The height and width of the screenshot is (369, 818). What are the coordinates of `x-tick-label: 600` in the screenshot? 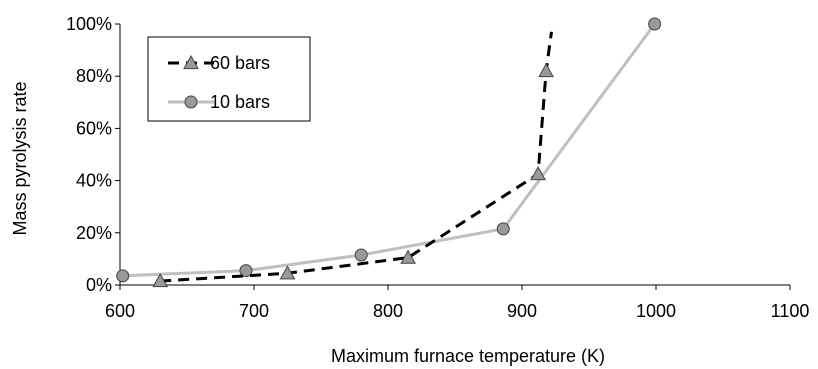 It's located at (120, 311).